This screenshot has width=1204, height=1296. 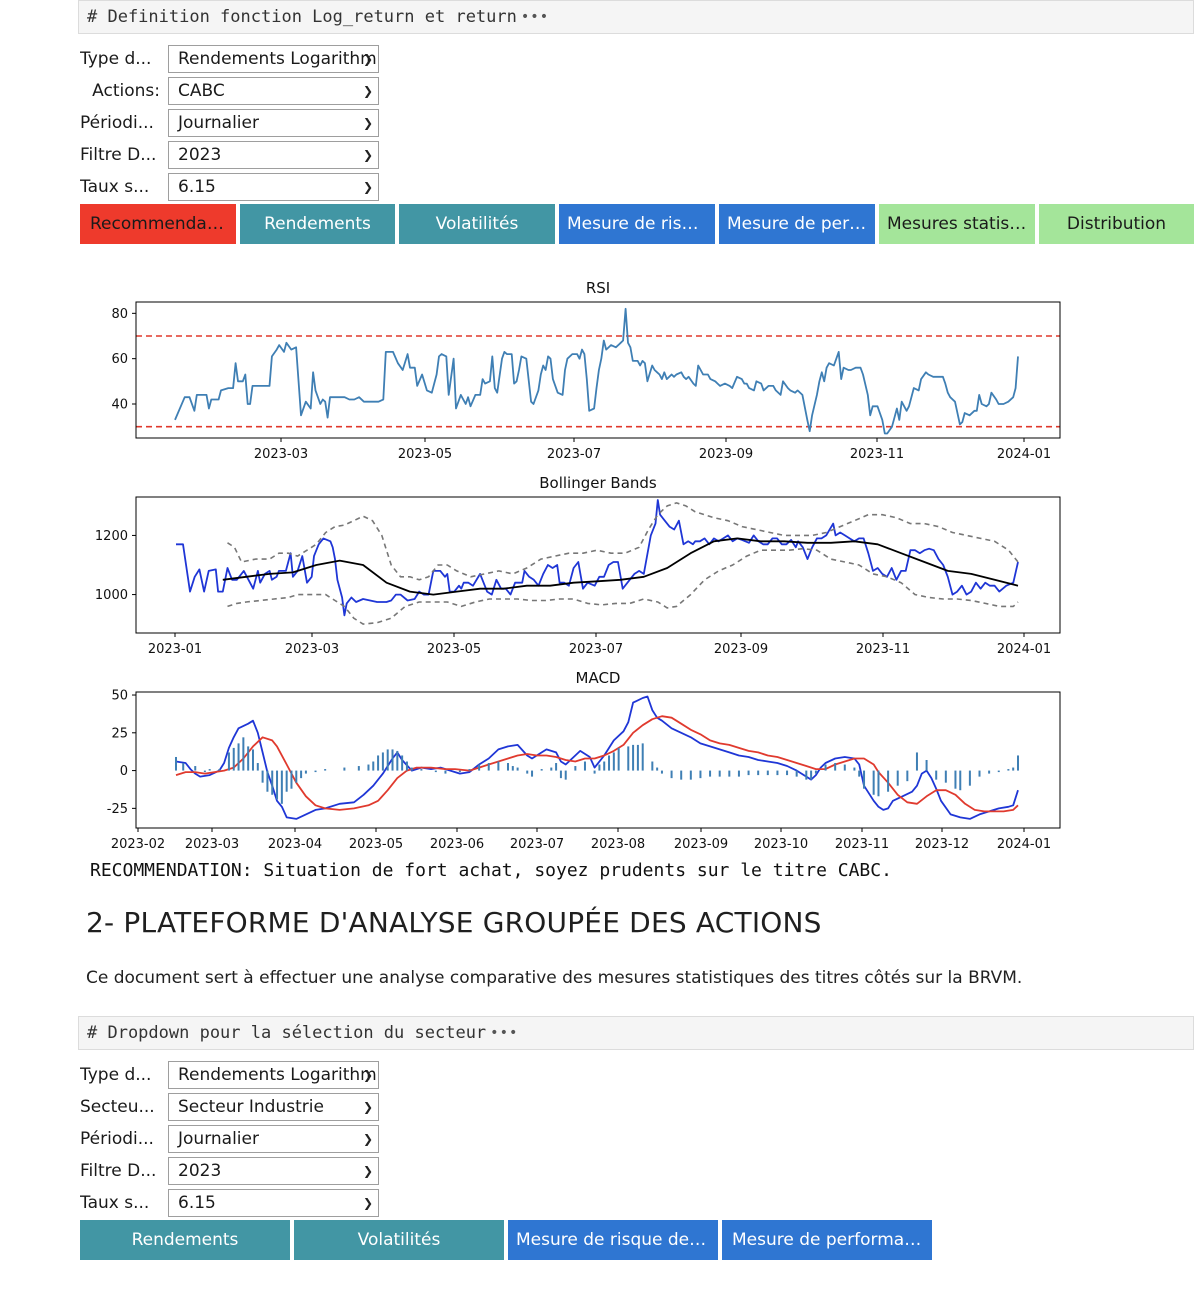 I want to click on y-tick-label: -25, so click(x=117, y=809).